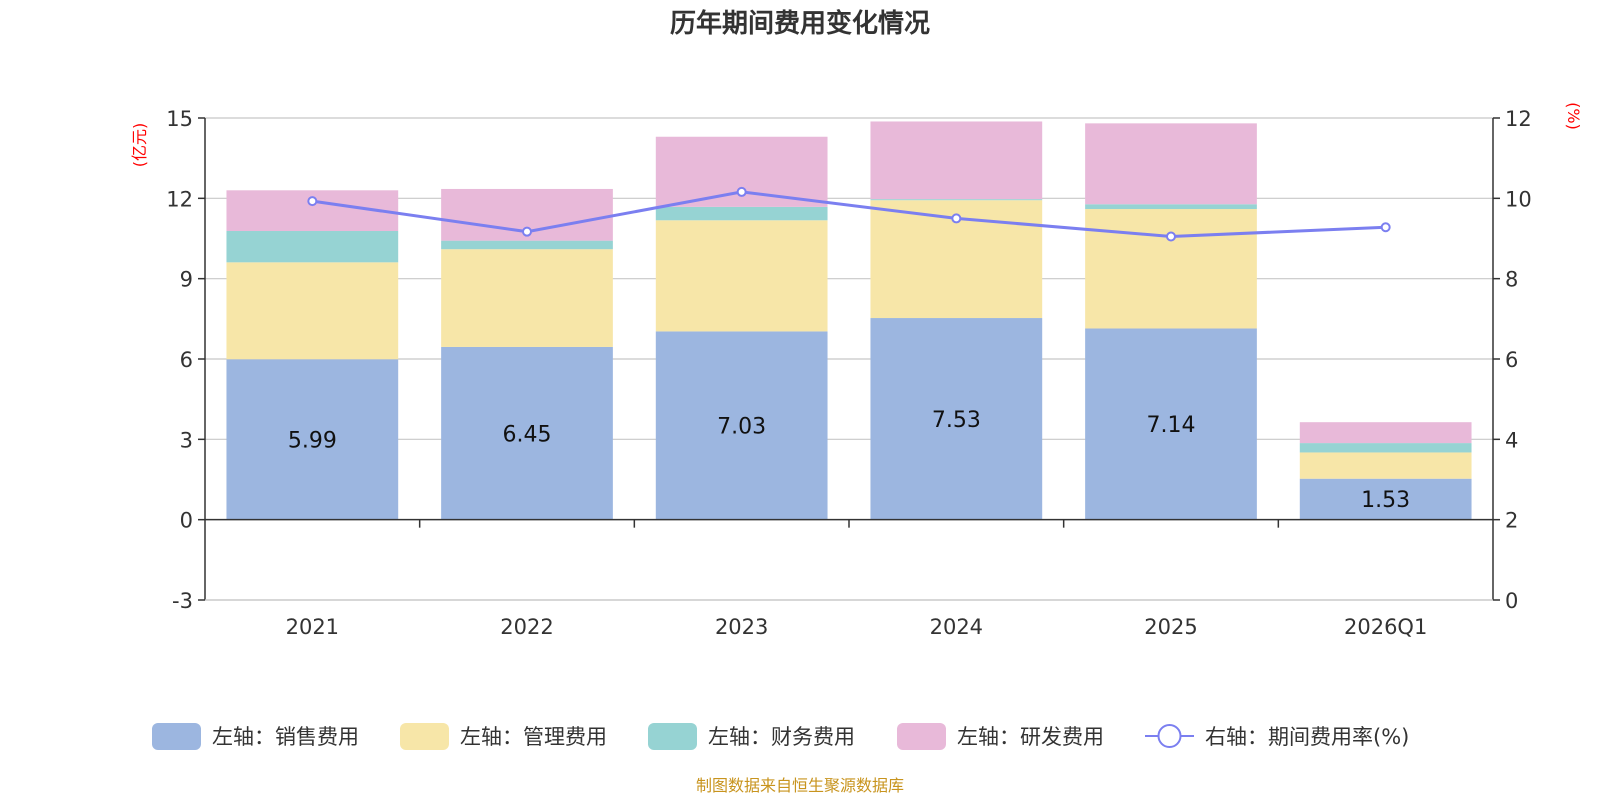  I want to click on right-tick-label: 6, so click(1511, 360).